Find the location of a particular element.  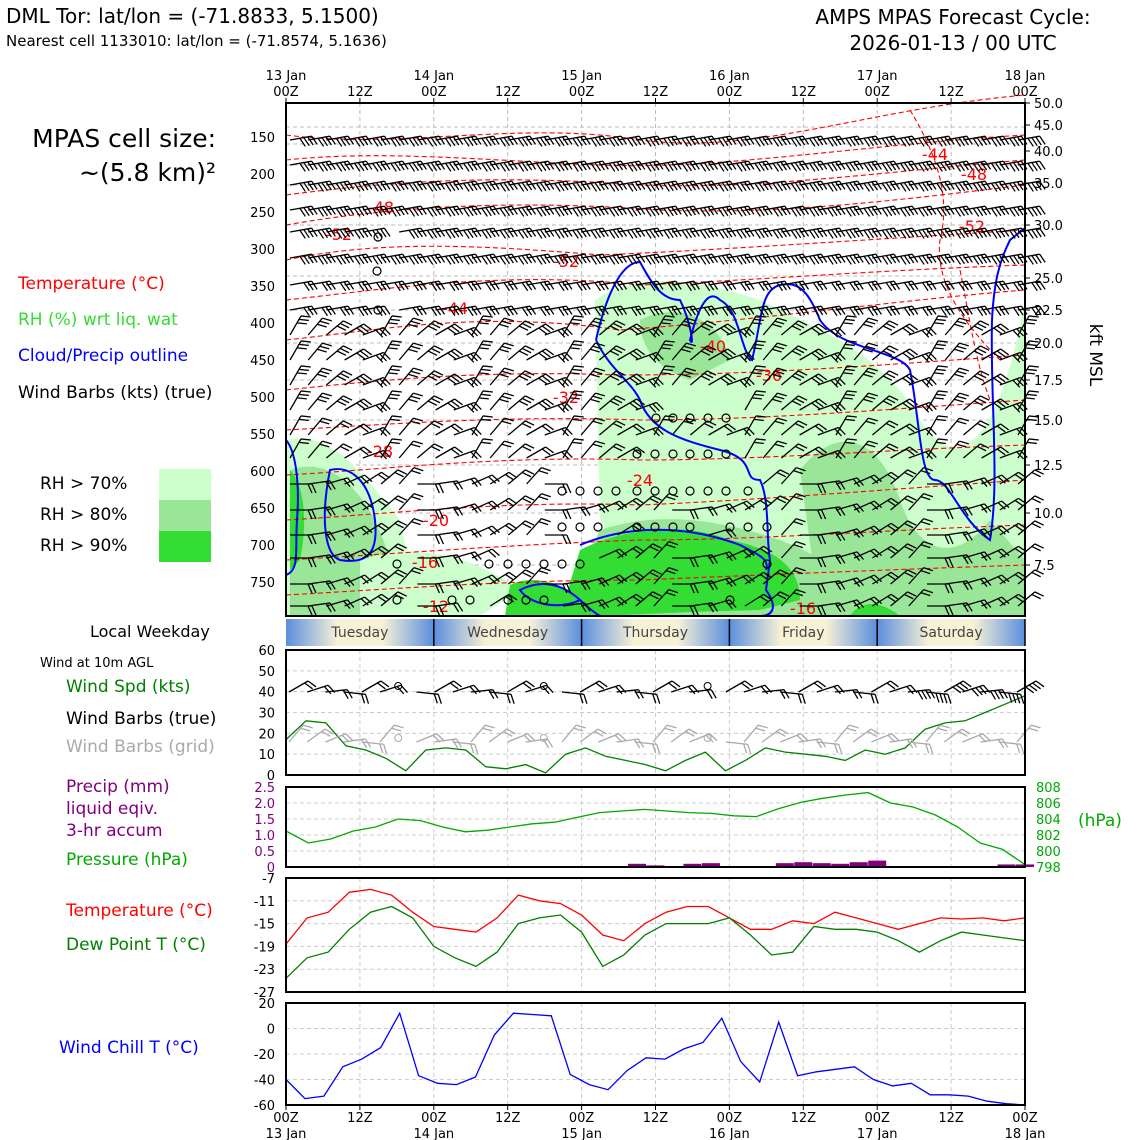

wind-barbs-grid-label: Wind Barbs (grid) is located at coordinates (140, 747).